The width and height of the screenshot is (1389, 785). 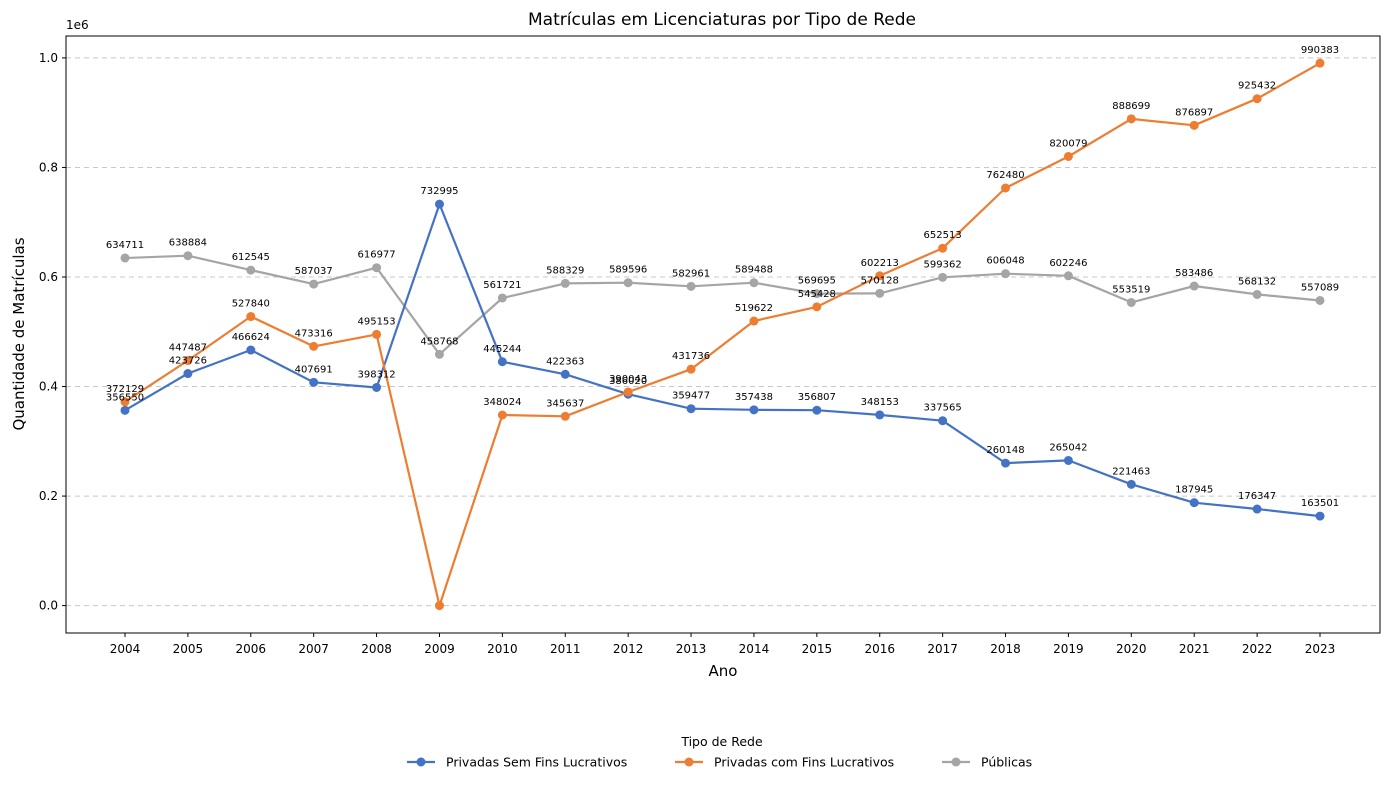 What do you see at coordinates (314, 333) in the screenshot?
I see `data-label: 473316` at bounding box center [314, 333].